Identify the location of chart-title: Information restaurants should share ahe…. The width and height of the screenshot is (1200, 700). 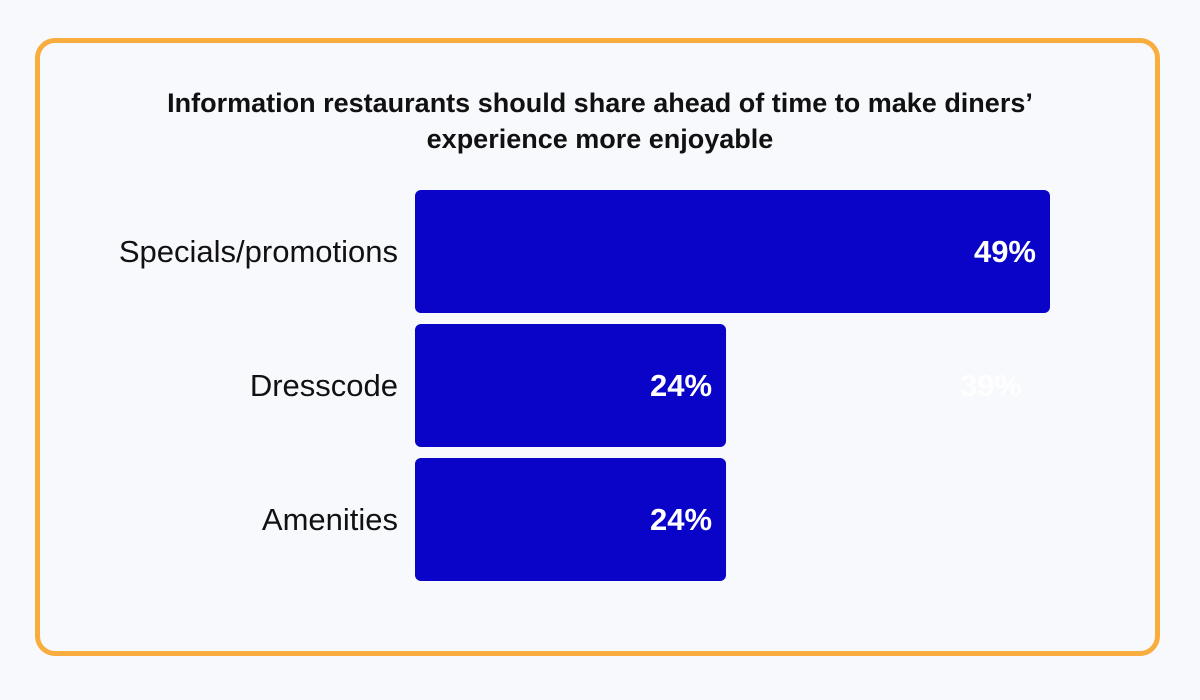
(600, 121).